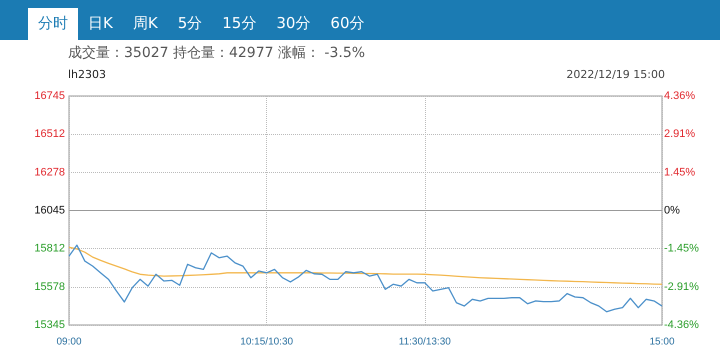  What do you see at coordinates (365, 265) in the screenshot?
I see `line-series` at bounding box center [365, 265].